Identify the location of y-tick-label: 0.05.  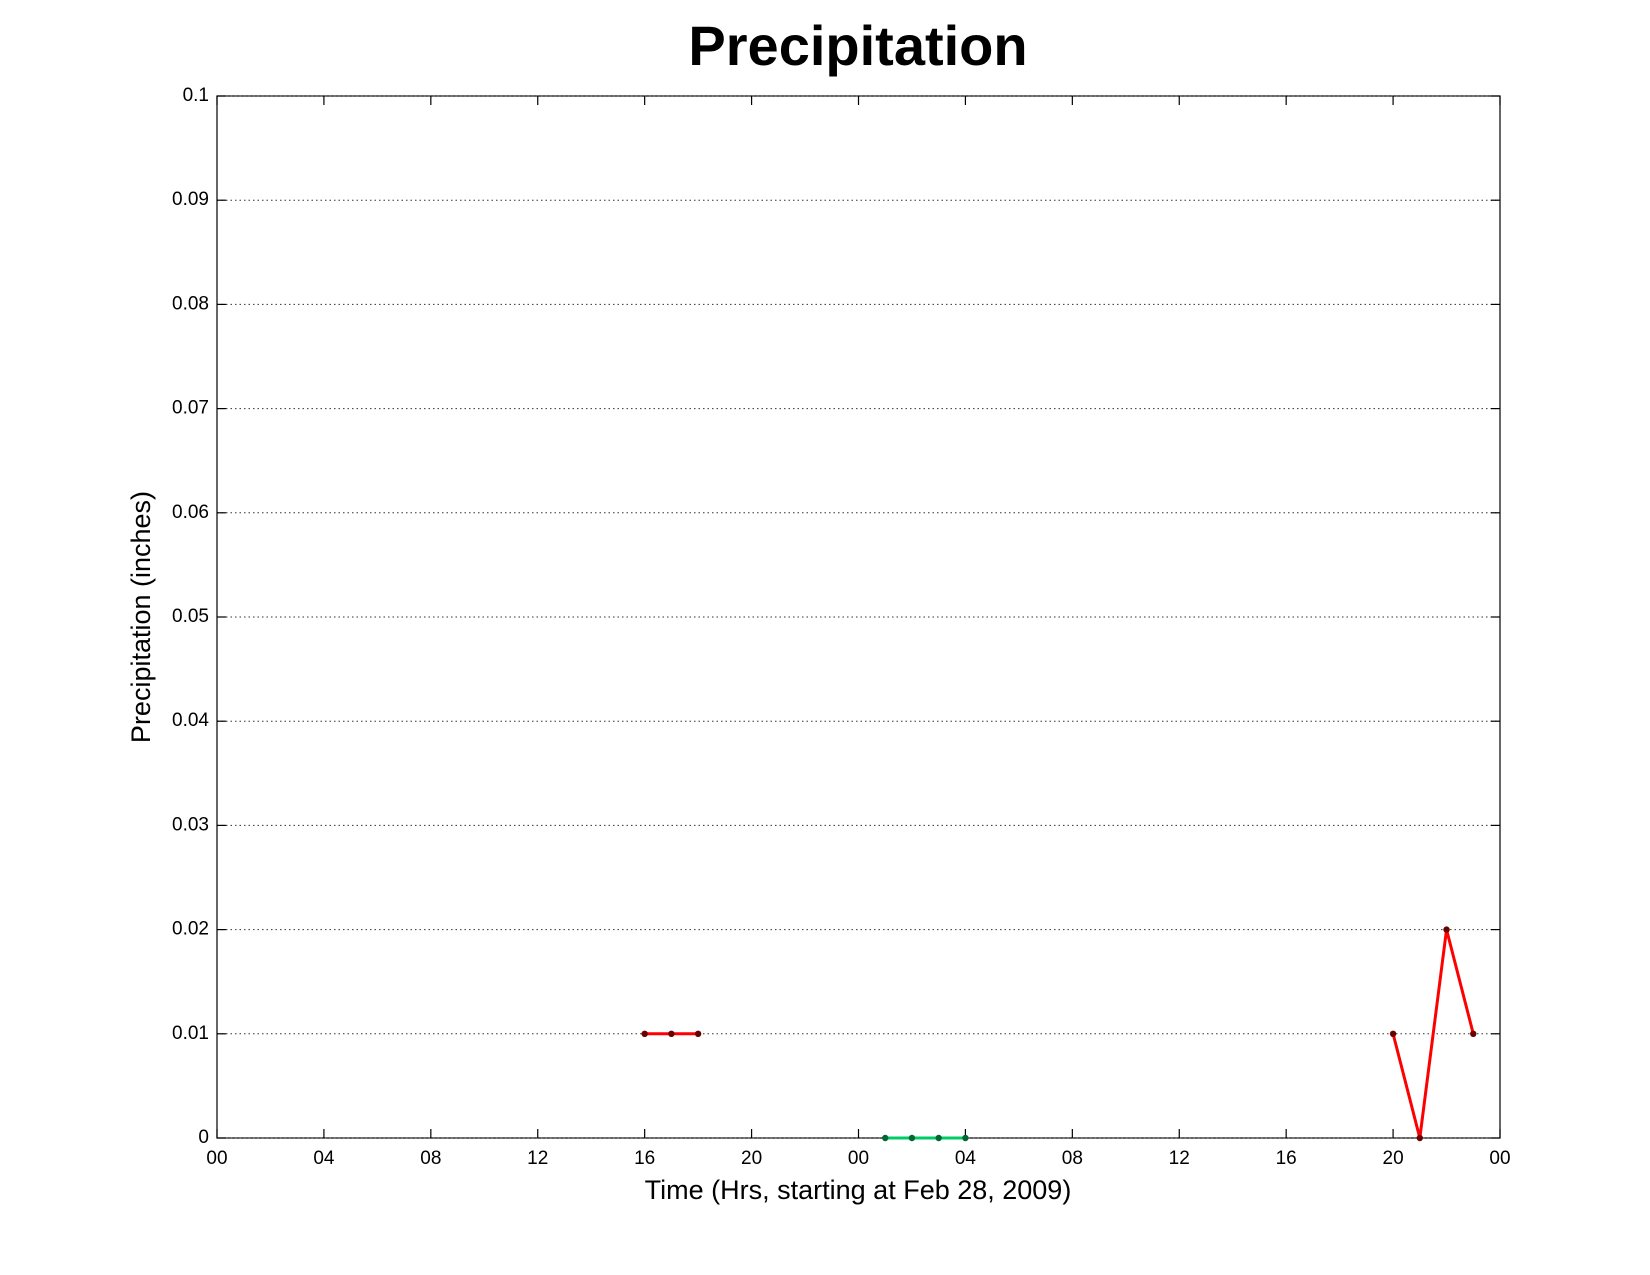
(190, 616).